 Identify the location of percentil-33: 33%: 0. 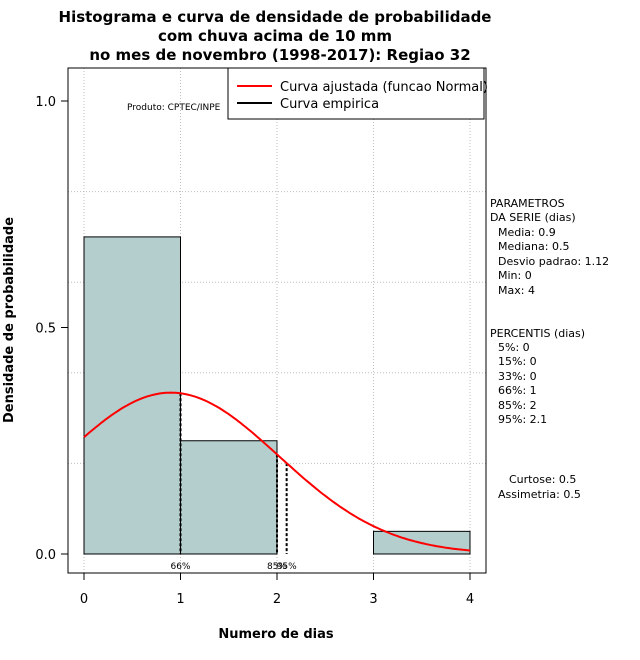
(517, 376).